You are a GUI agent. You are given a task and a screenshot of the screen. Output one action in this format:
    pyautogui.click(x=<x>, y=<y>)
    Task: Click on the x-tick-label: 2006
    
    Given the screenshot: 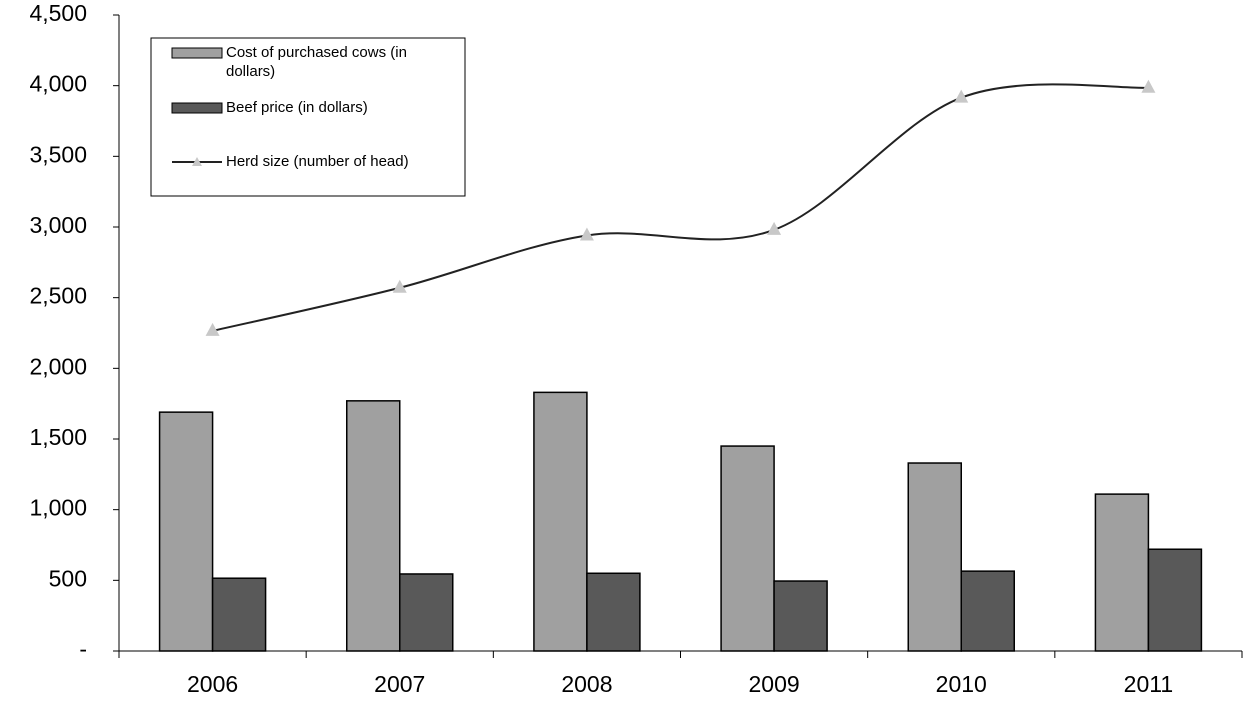 What is the action you would take?
    pyautogui.click(x=212, y=684)
    